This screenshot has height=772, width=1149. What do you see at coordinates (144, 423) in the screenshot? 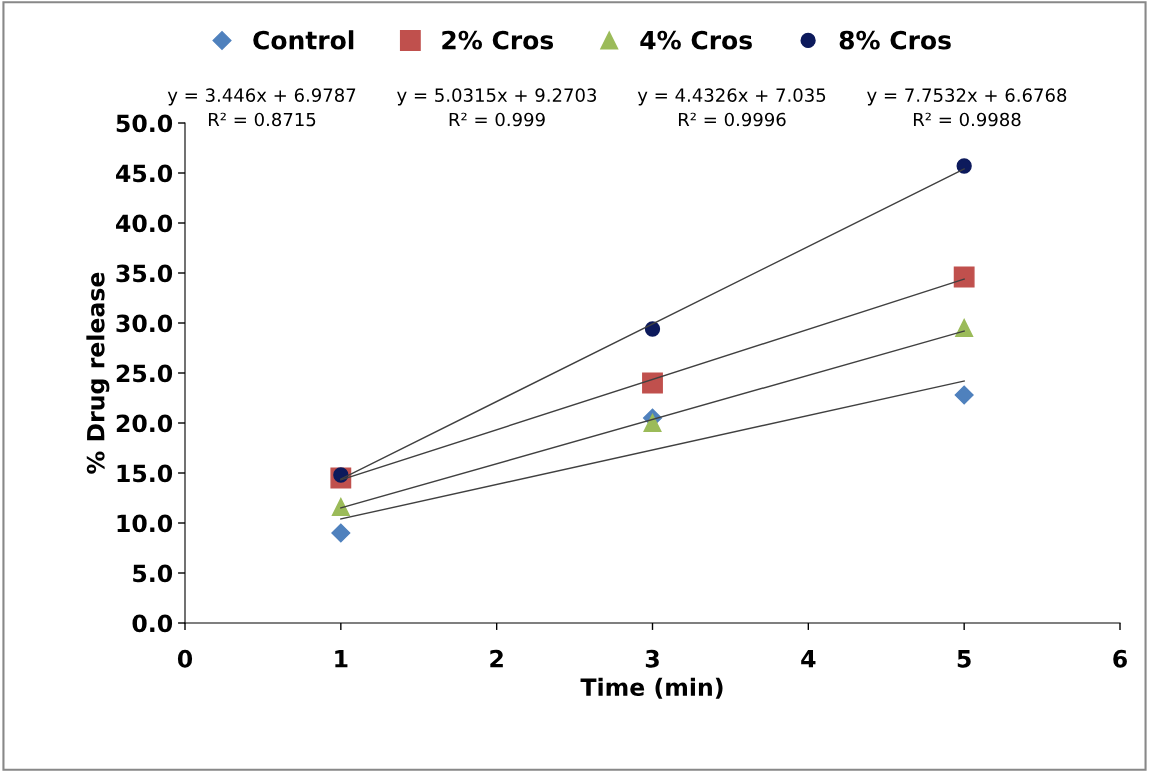
I see `y-tick-label: 20.0` at bounding box center [144, 423].